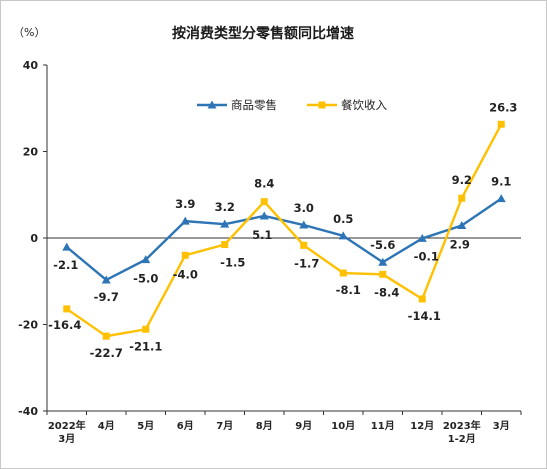 The width and height of the screenshot is (547, 469). What do you see at coordinates (263, 33) in the screenshot?
I see `chart-title: 按消费类型分零售额同比增速` at bounding box center [263, 33].